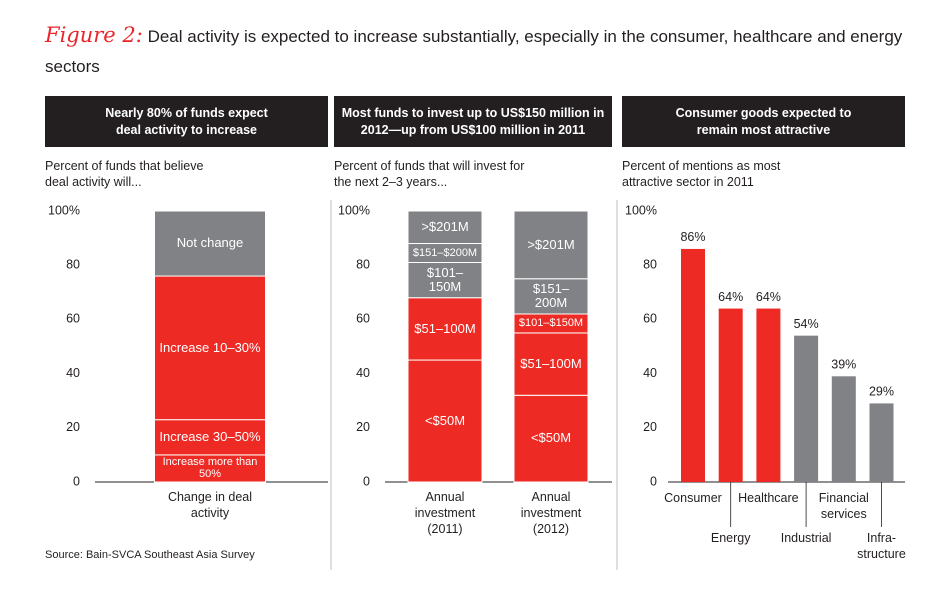 The width and height of the screenshot is (950, 600). I want to click on segment-label: Increase 30–50%, so click(210, 437).